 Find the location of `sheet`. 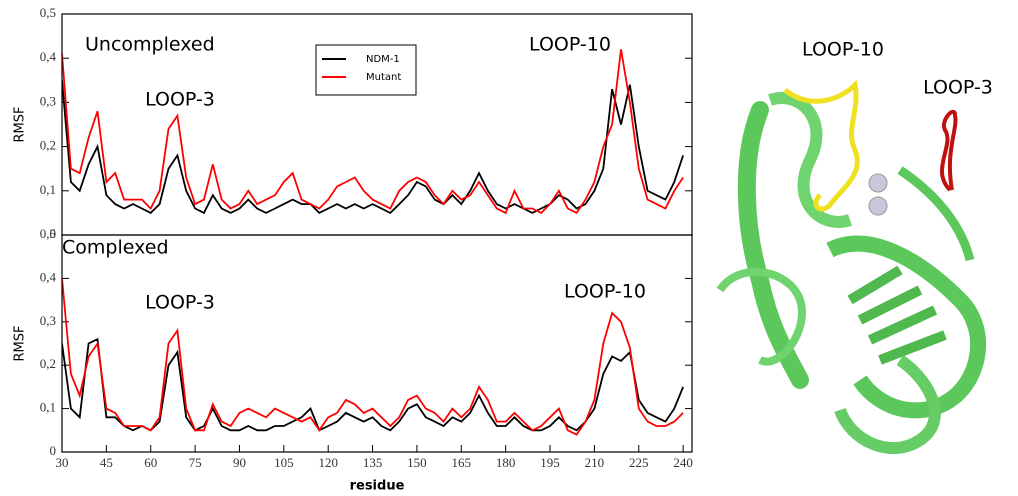

sheet is located at coordinates (906, 327).